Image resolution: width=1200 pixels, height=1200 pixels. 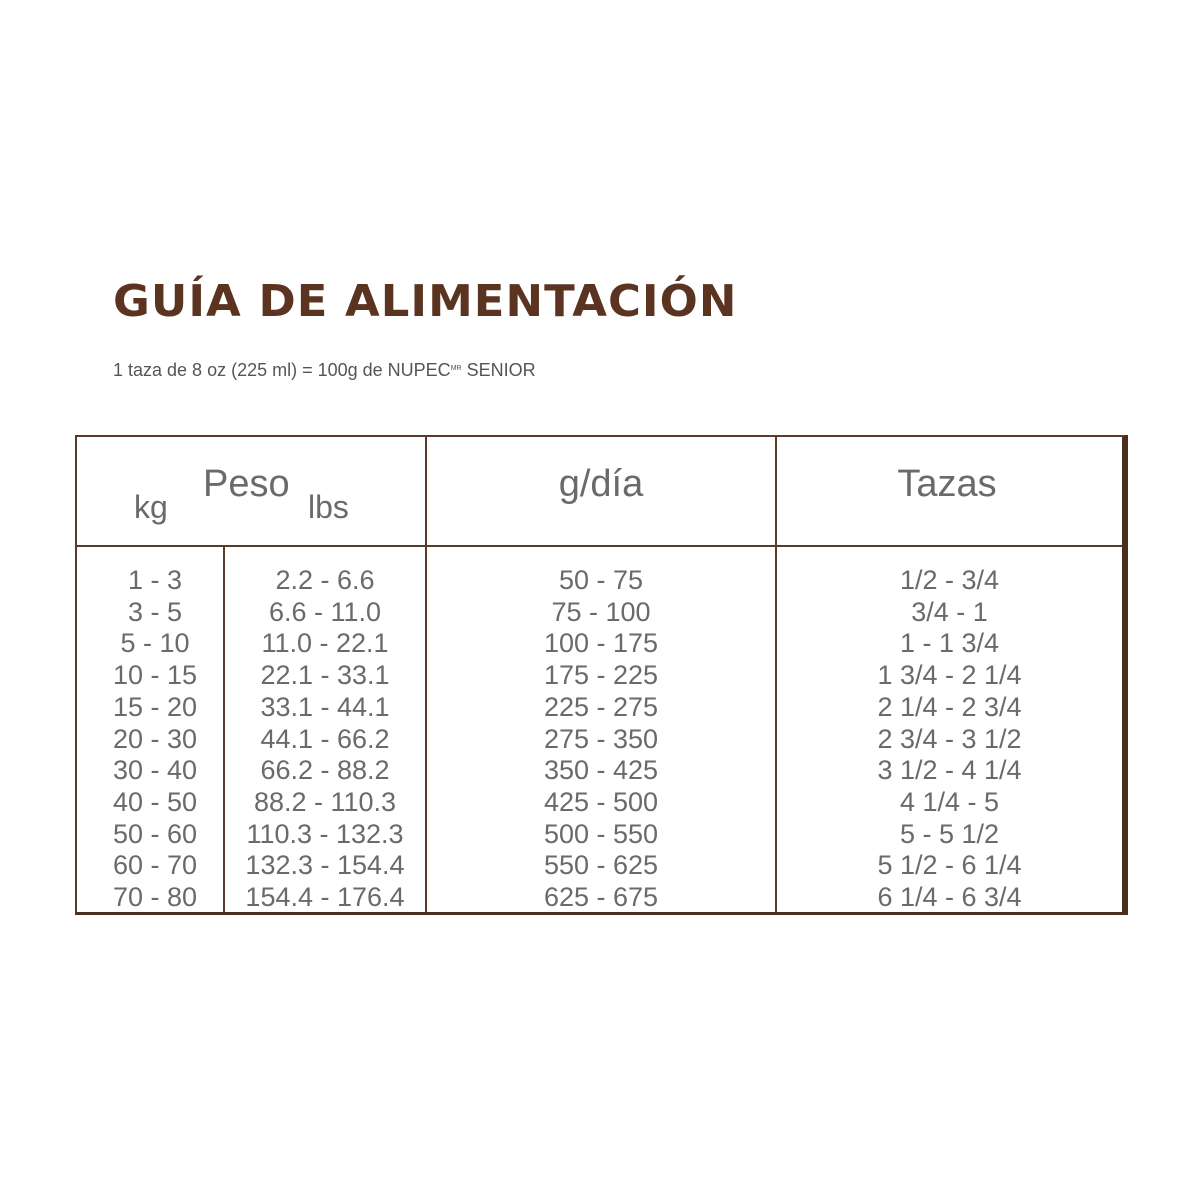 I want to click on cell-kg: 5 - 10, so click(x=155, y=643).